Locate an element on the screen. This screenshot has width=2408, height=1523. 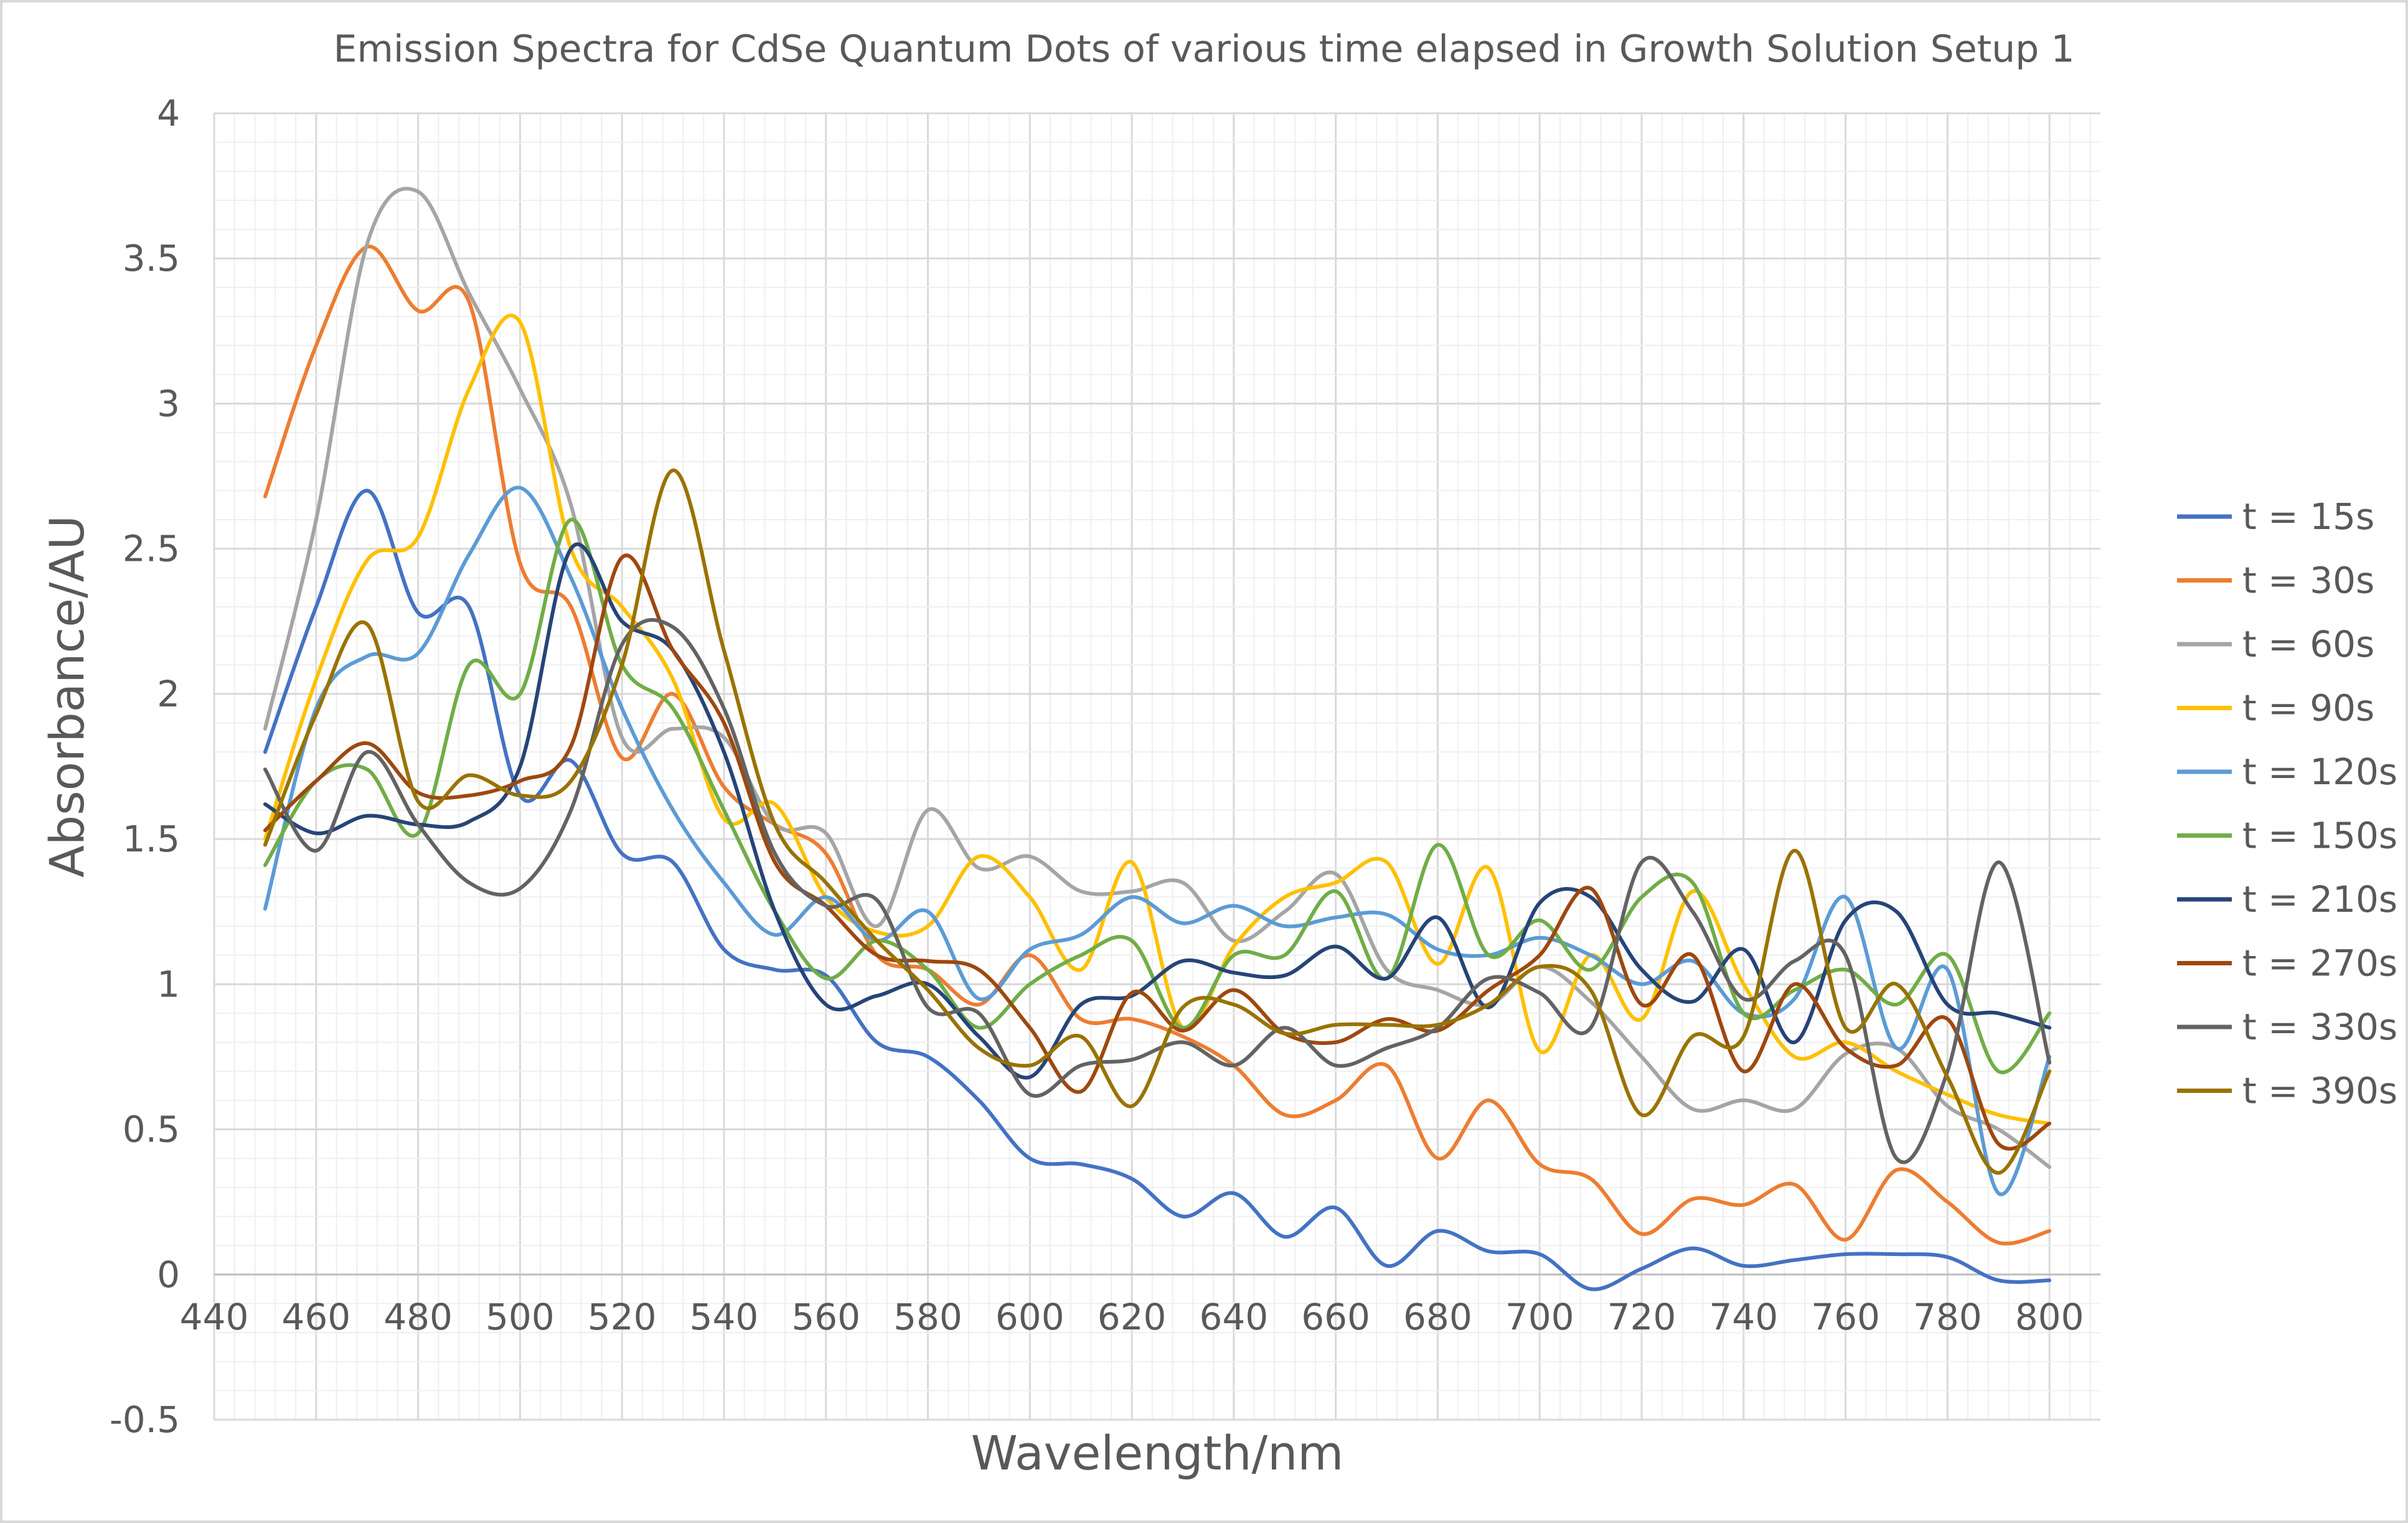
legend-label: t = 210s is located at coordinates (2319, 899).